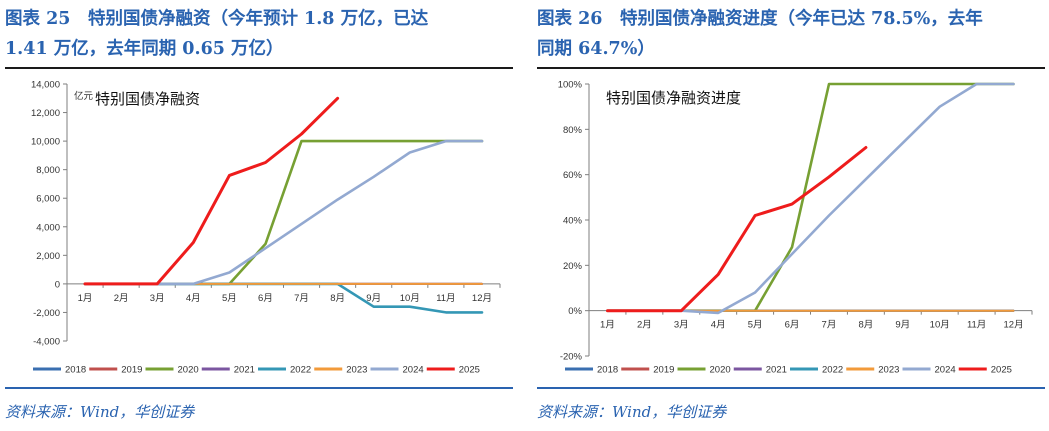  Describe the element at coordinates (573, 266) in the screenshot. I see `y-tick-label: 20%` at that location.